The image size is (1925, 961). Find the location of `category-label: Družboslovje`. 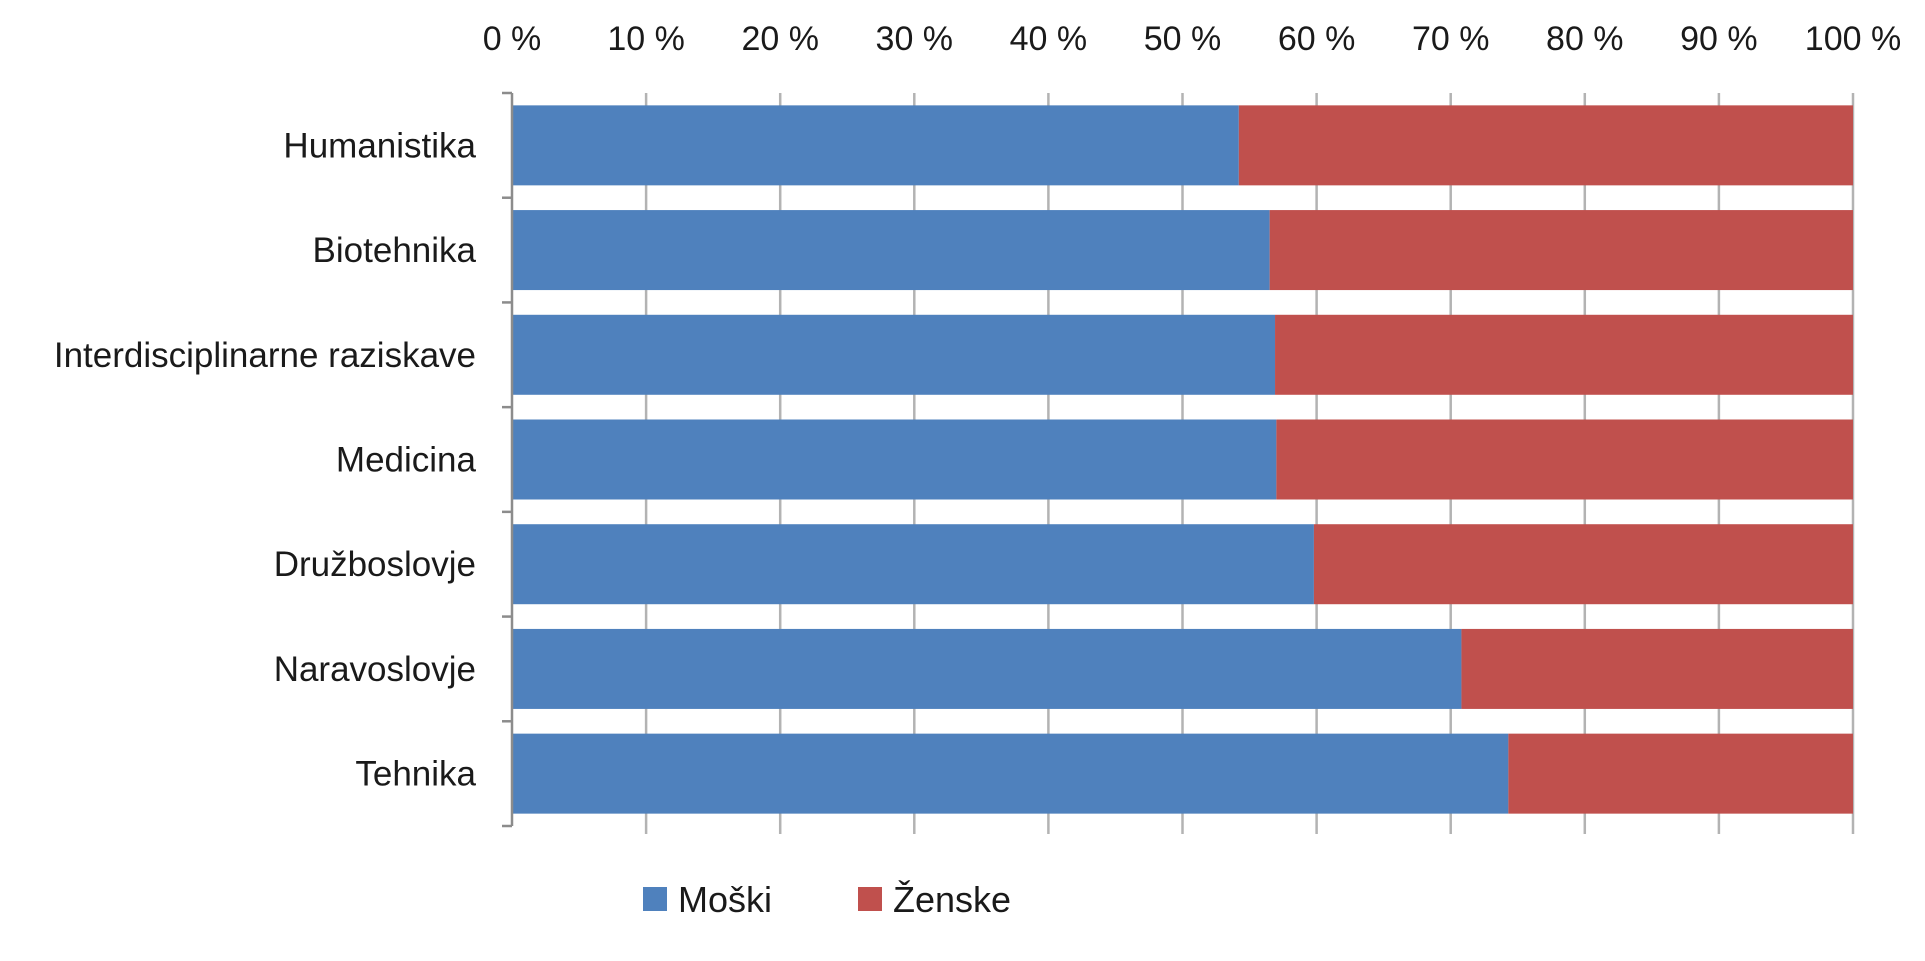

category-label: Družboslovje is located at coordinates (375, 564).